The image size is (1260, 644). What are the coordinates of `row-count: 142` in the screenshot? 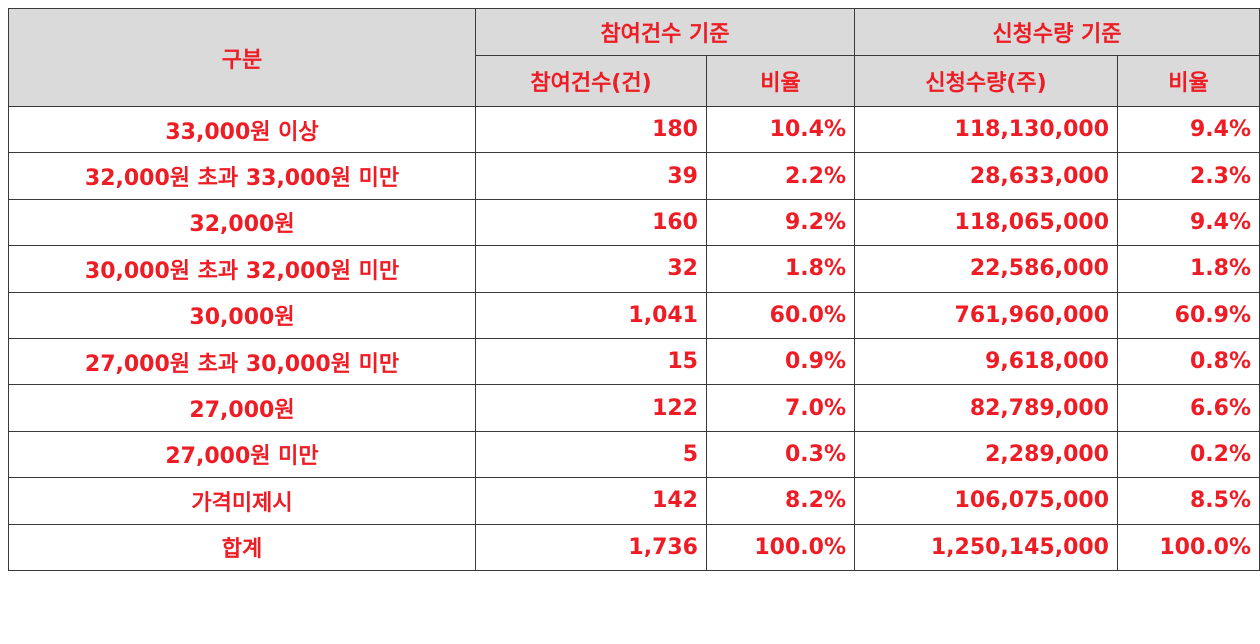 It's located at (591, 501).